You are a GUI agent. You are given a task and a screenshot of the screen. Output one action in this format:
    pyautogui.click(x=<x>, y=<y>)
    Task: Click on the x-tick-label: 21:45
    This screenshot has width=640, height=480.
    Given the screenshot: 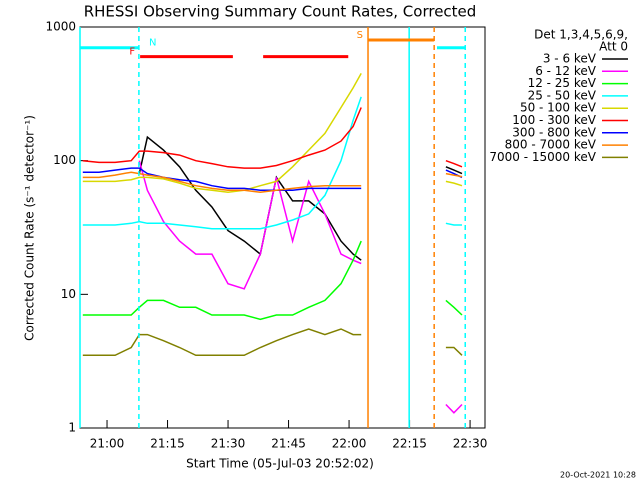 What is the action you would take?
    pyautogui.click(x=288, y=444)
    